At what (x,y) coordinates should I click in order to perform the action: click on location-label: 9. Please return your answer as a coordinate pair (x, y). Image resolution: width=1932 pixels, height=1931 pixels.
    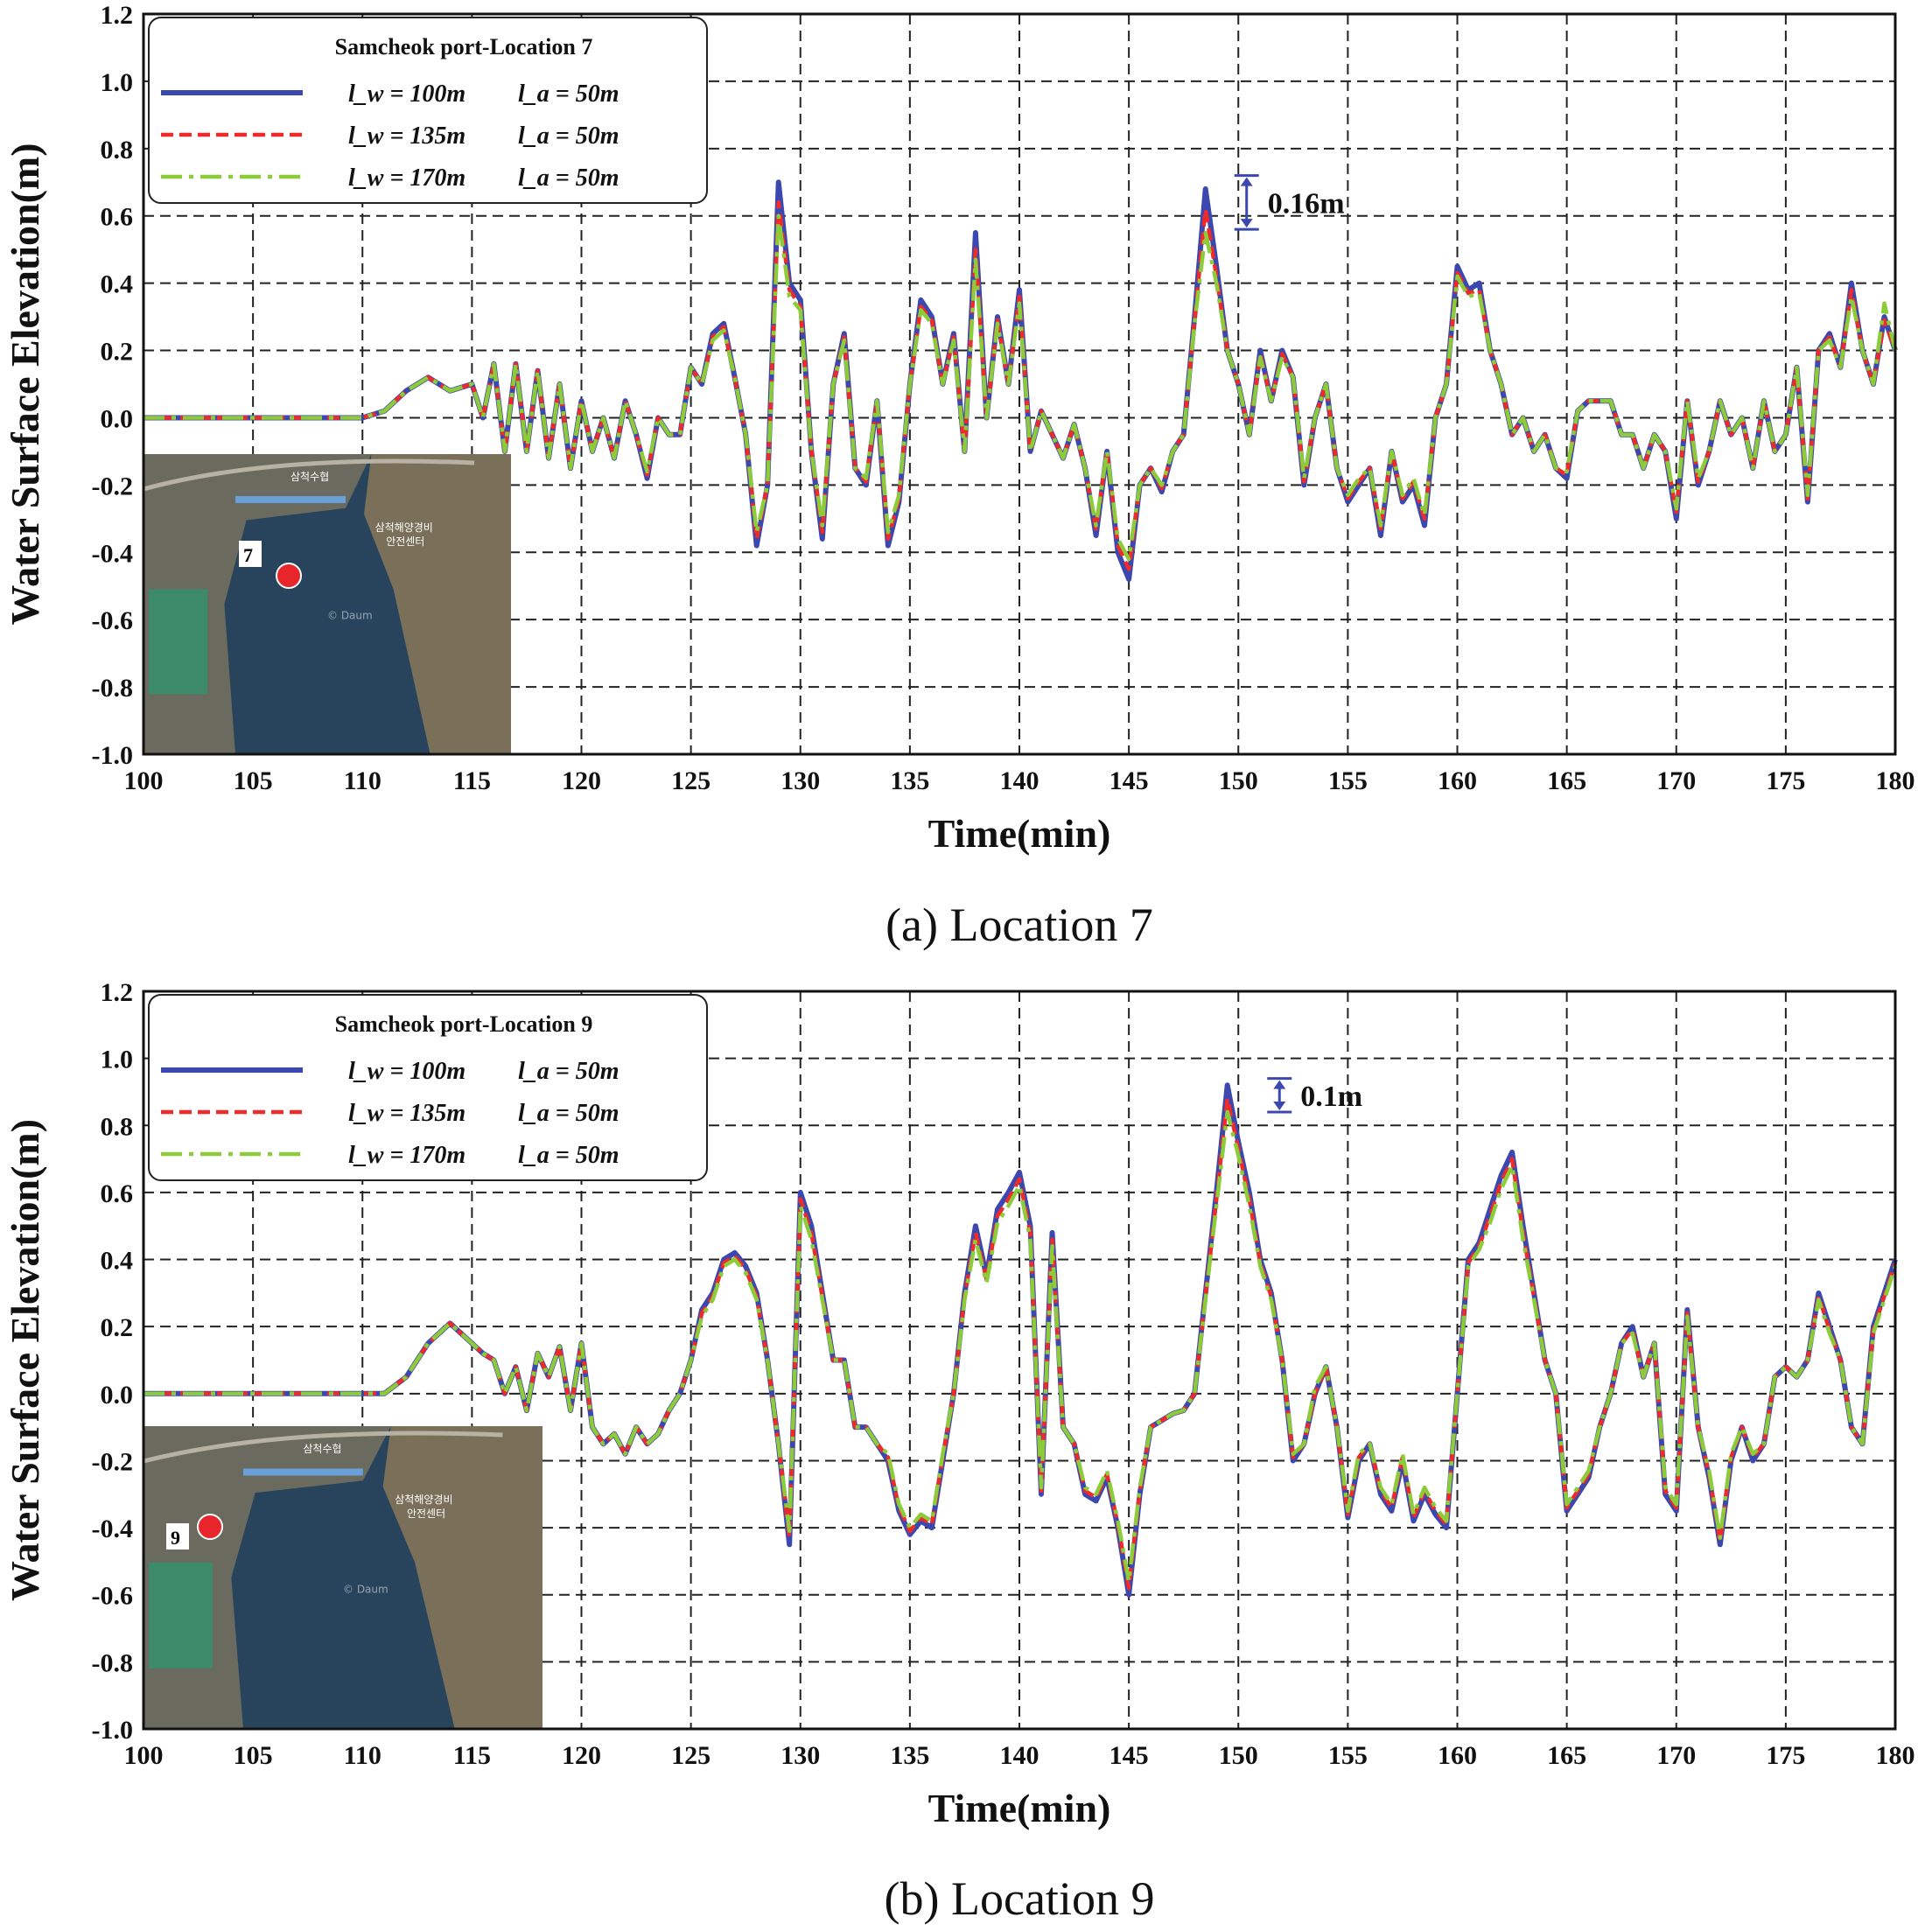
    Looking at the image, I should click on (175, 1538).